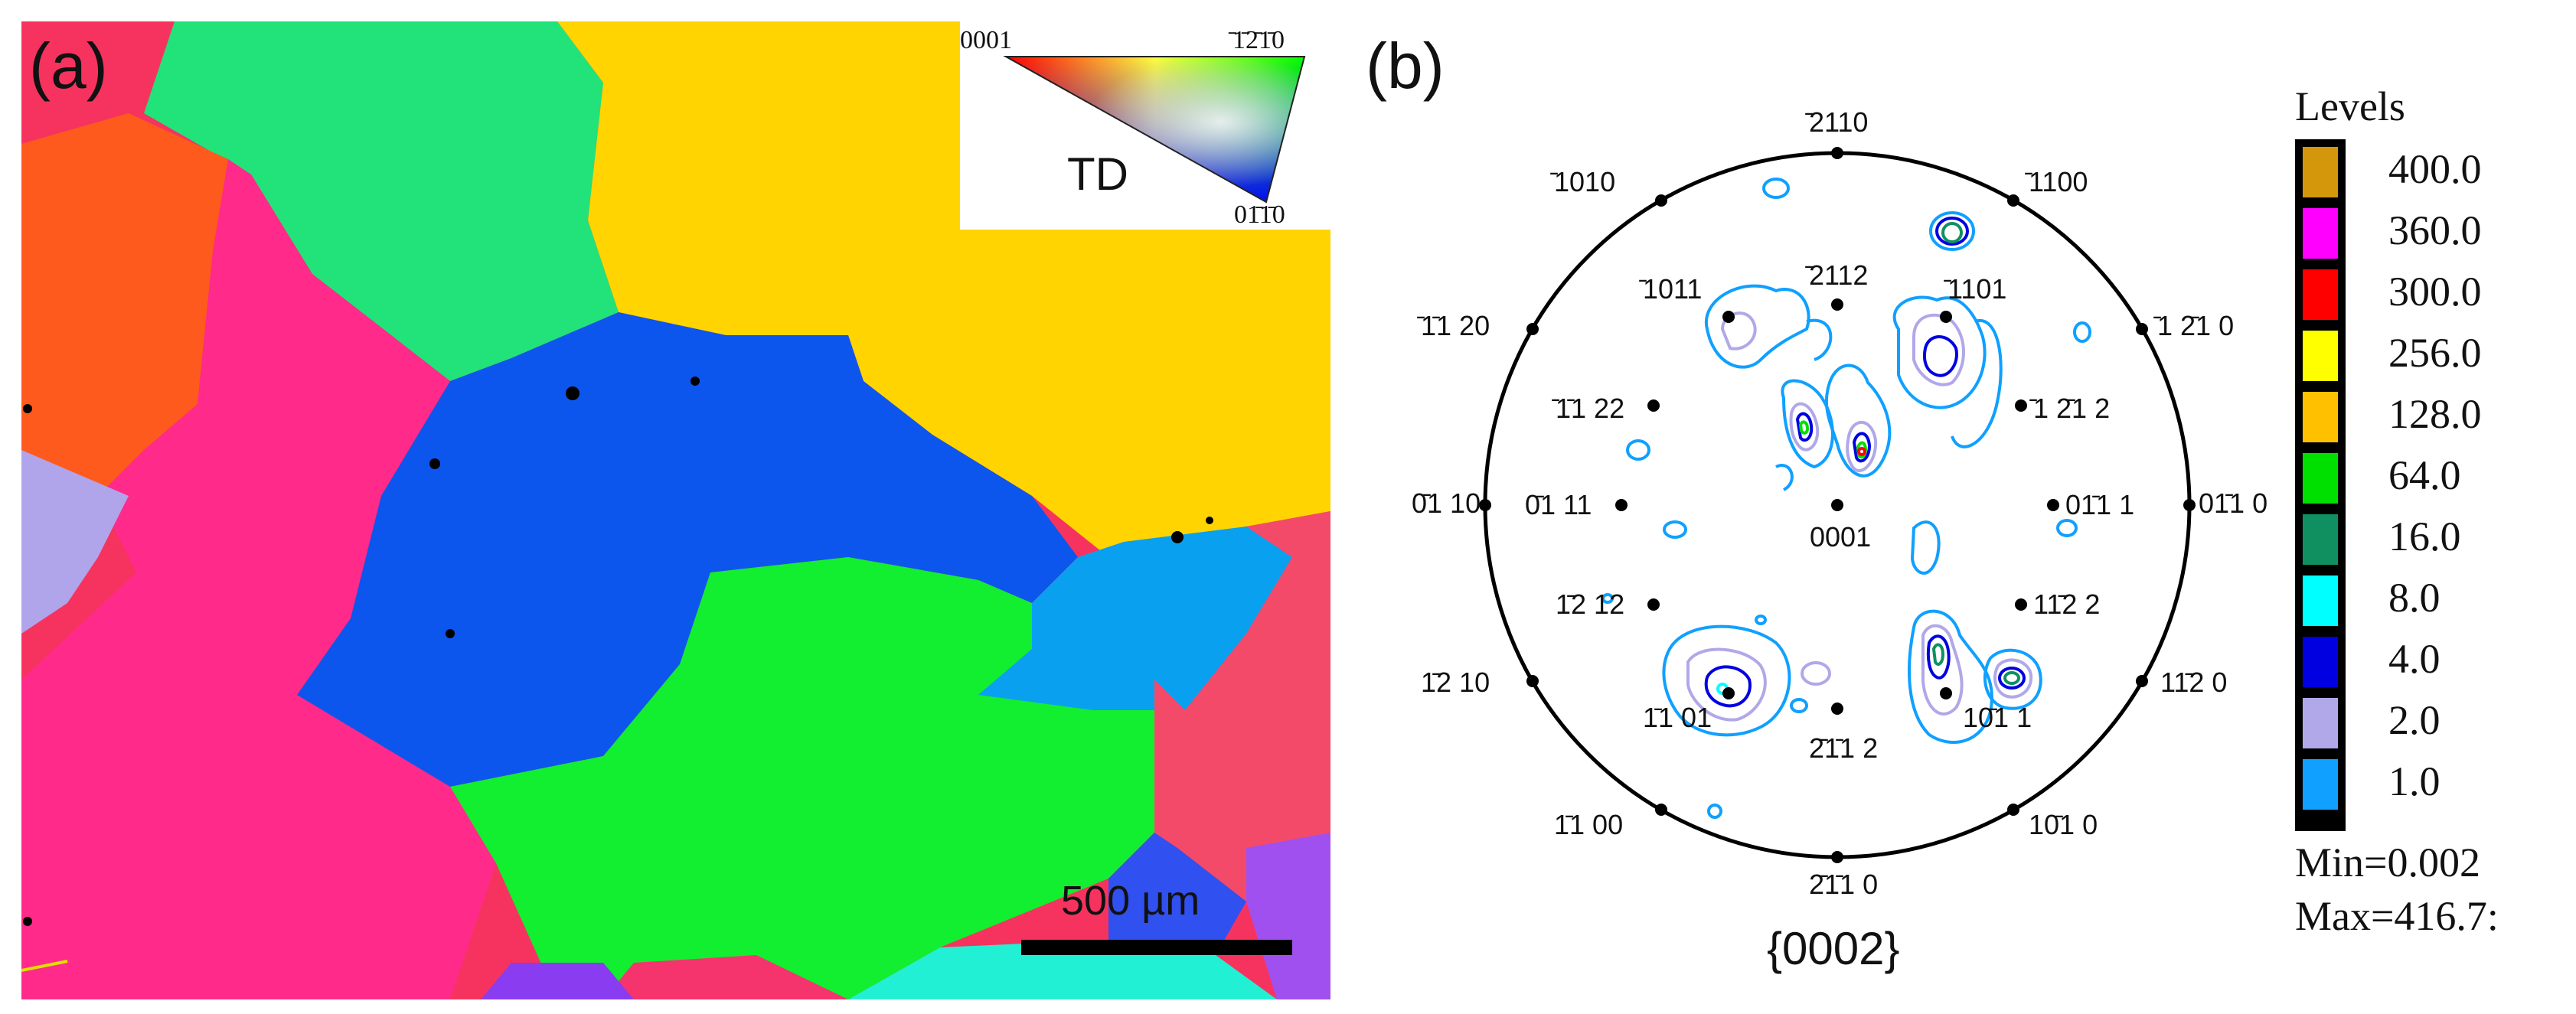 The image size is (2576, 1014). Describe the element at coordinates (1997, 717) in the screenshot. I see `pole-label-1011-lower-right: 10̄1 1` at that location.